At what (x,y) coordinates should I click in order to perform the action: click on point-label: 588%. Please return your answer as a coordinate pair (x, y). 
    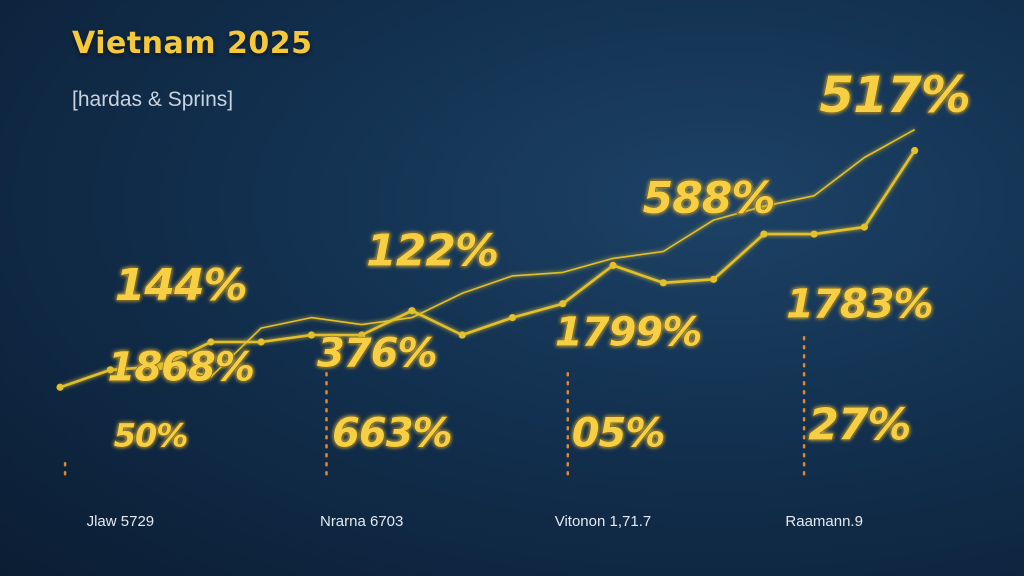
    Looking at the image, I should click on (709, 198).